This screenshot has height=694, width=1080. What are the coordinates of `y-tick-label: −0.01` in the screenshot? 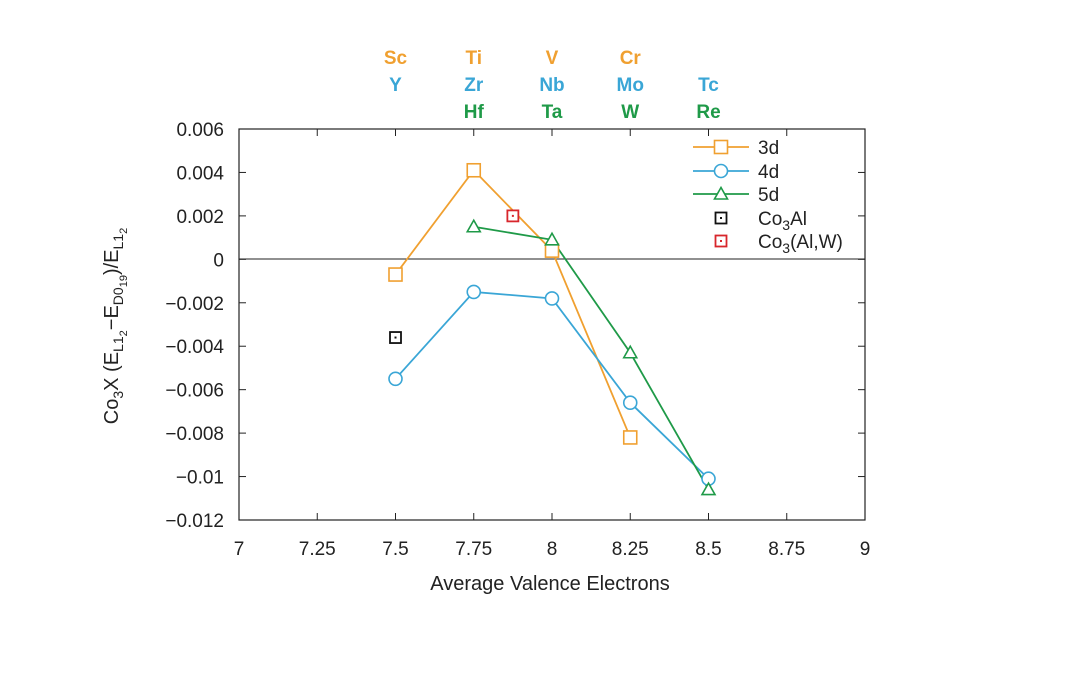 It's located at (200, 478).